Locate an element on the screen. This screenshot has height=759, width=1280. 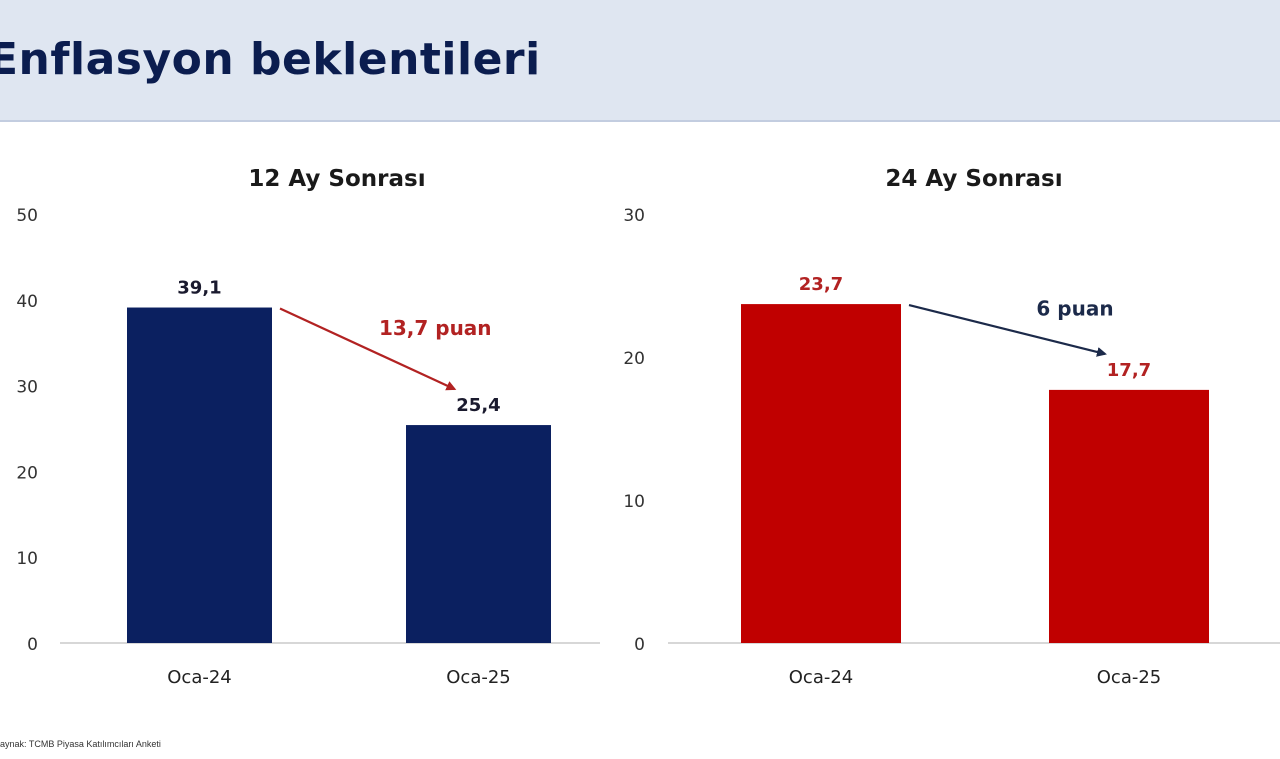
chart-title: 24 Ay Sonrası is located at coordinates (973, 179).